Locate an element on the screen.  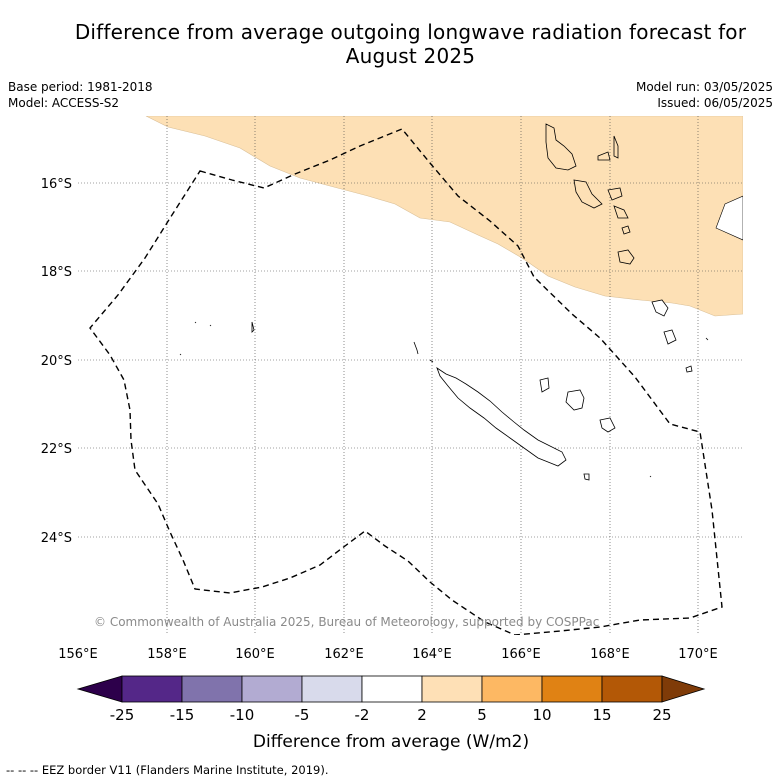
title-line-2: August 2025 is located at coordinates (410, 56).